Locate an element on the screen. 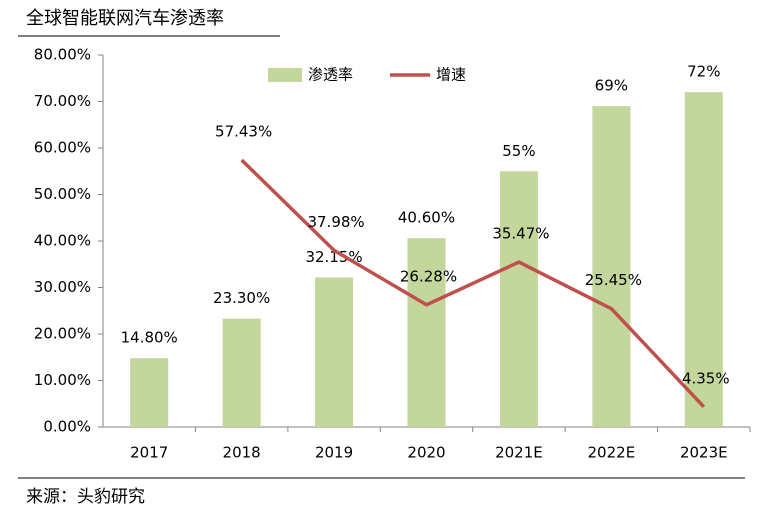 The image size is (759, 516). bar-value-label: 40.60% is located at coordinates (426, 218).